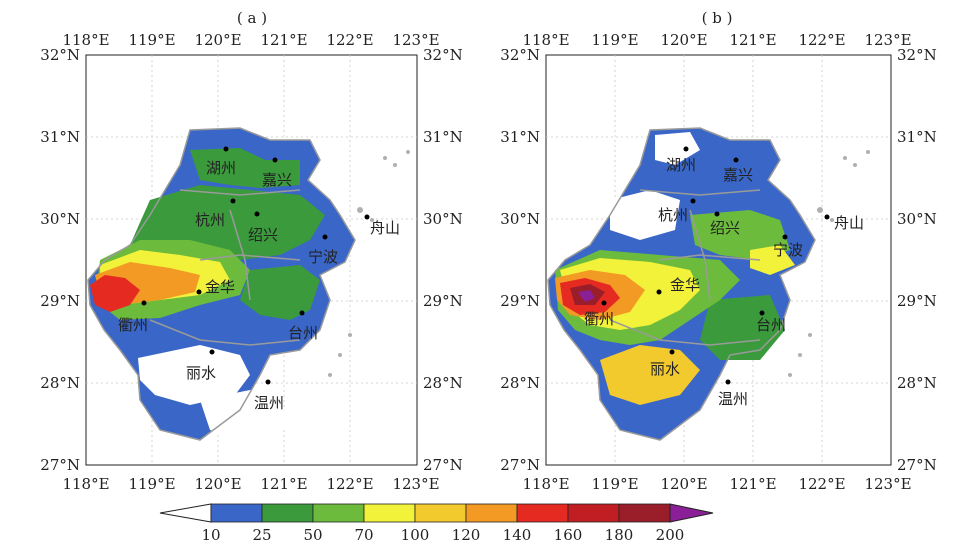  What do you see at coordinates (303, 333) in the screenshot?
I see `city-label: 台州` at bounding box center [303, 333].